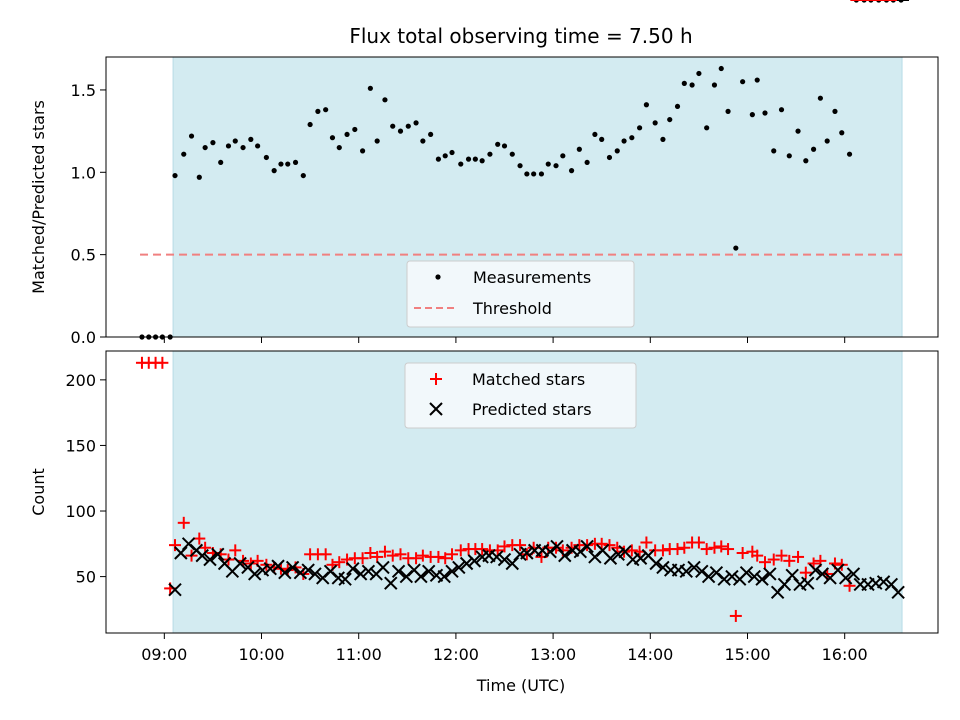 This screenshot has width=960, height=720. What do you see at coordinates (359, 654) in the screenshot?
I see `x-tick-label: 11:00` at bounding box center [359, 654].